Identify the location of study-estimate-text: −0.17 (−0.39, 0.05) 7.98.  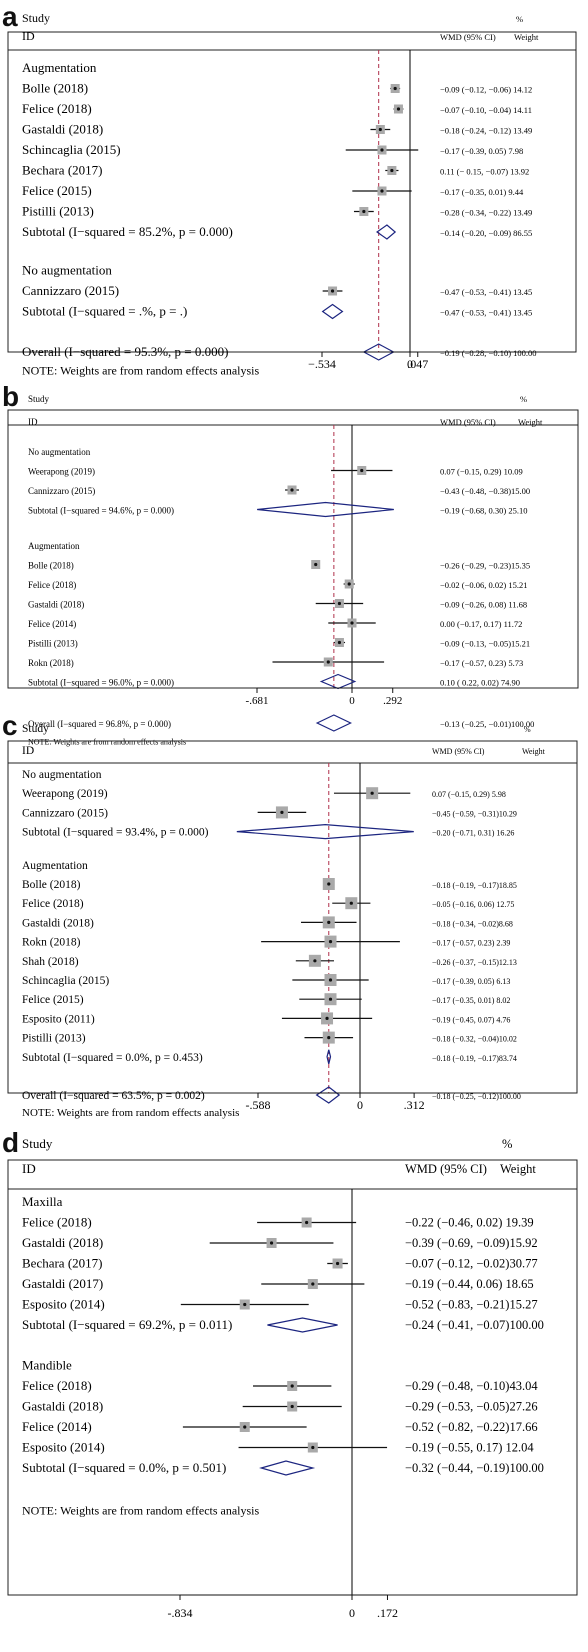
(481, 151).